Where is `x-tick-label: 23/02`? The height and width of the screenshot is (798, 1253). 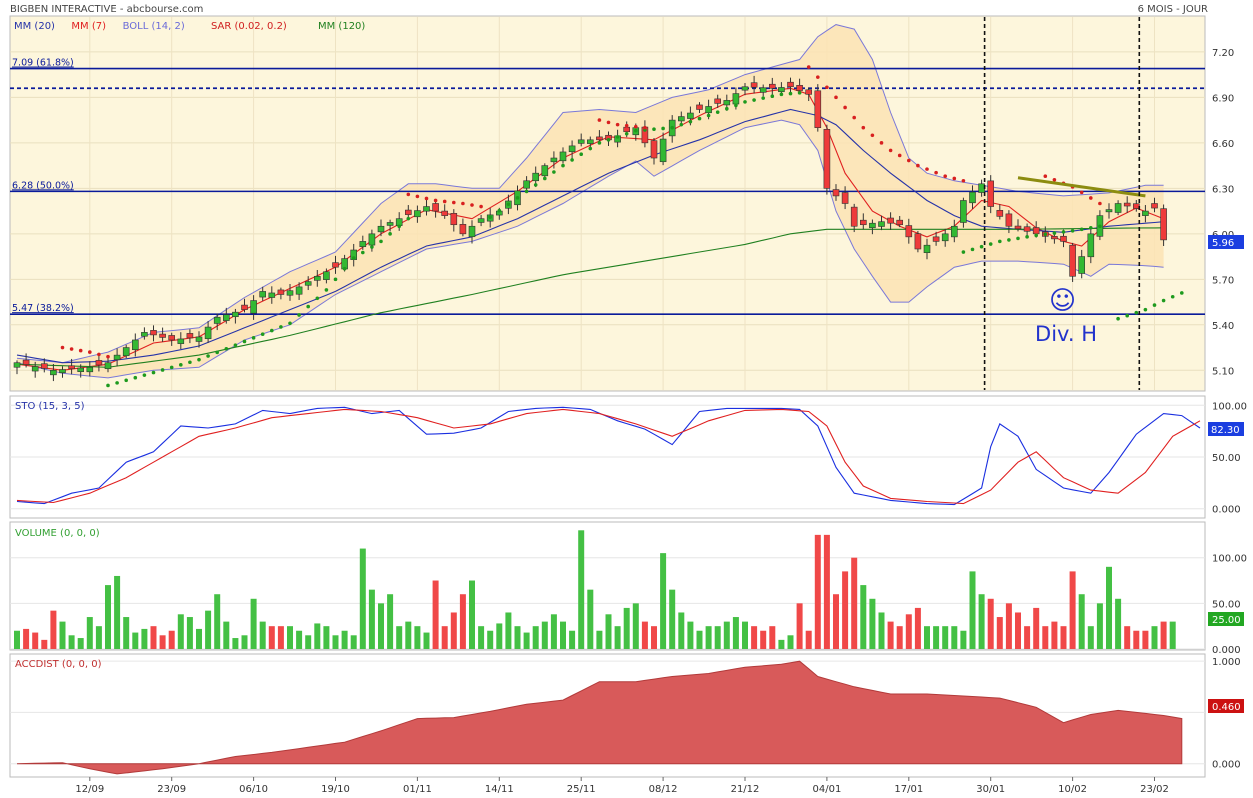 x-tick-label: 23/02 is located at coordinates (1154, 789).